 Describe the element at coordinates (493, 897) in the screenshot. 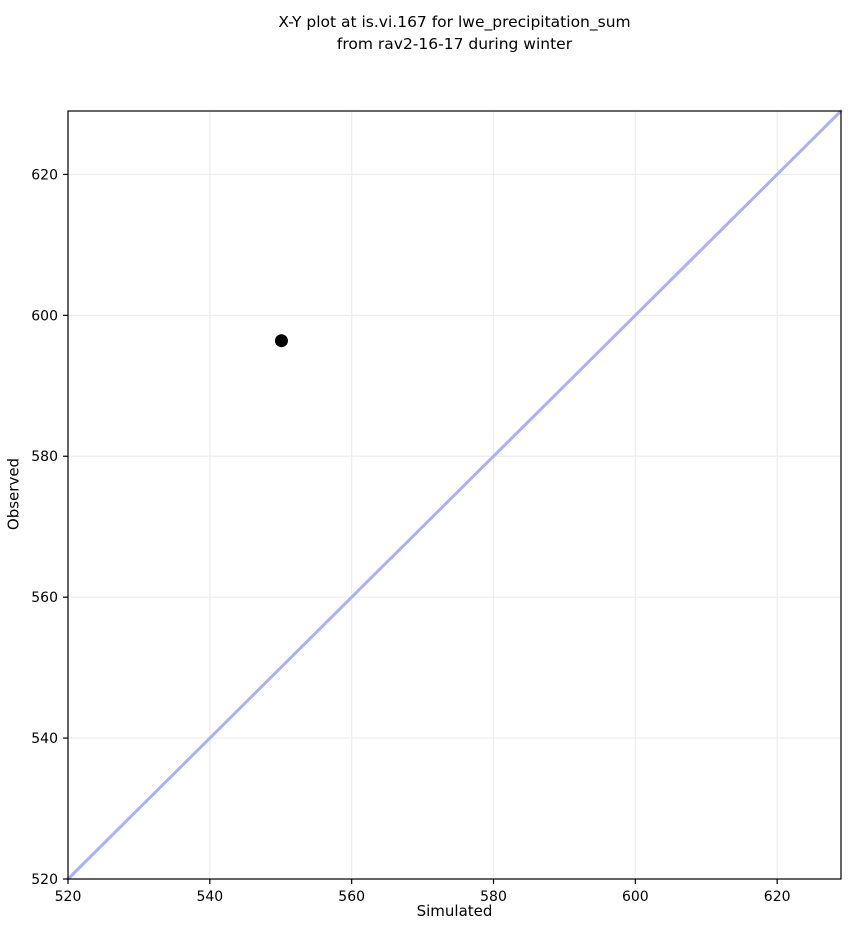

I see `x-tick-label: 580` at that location.